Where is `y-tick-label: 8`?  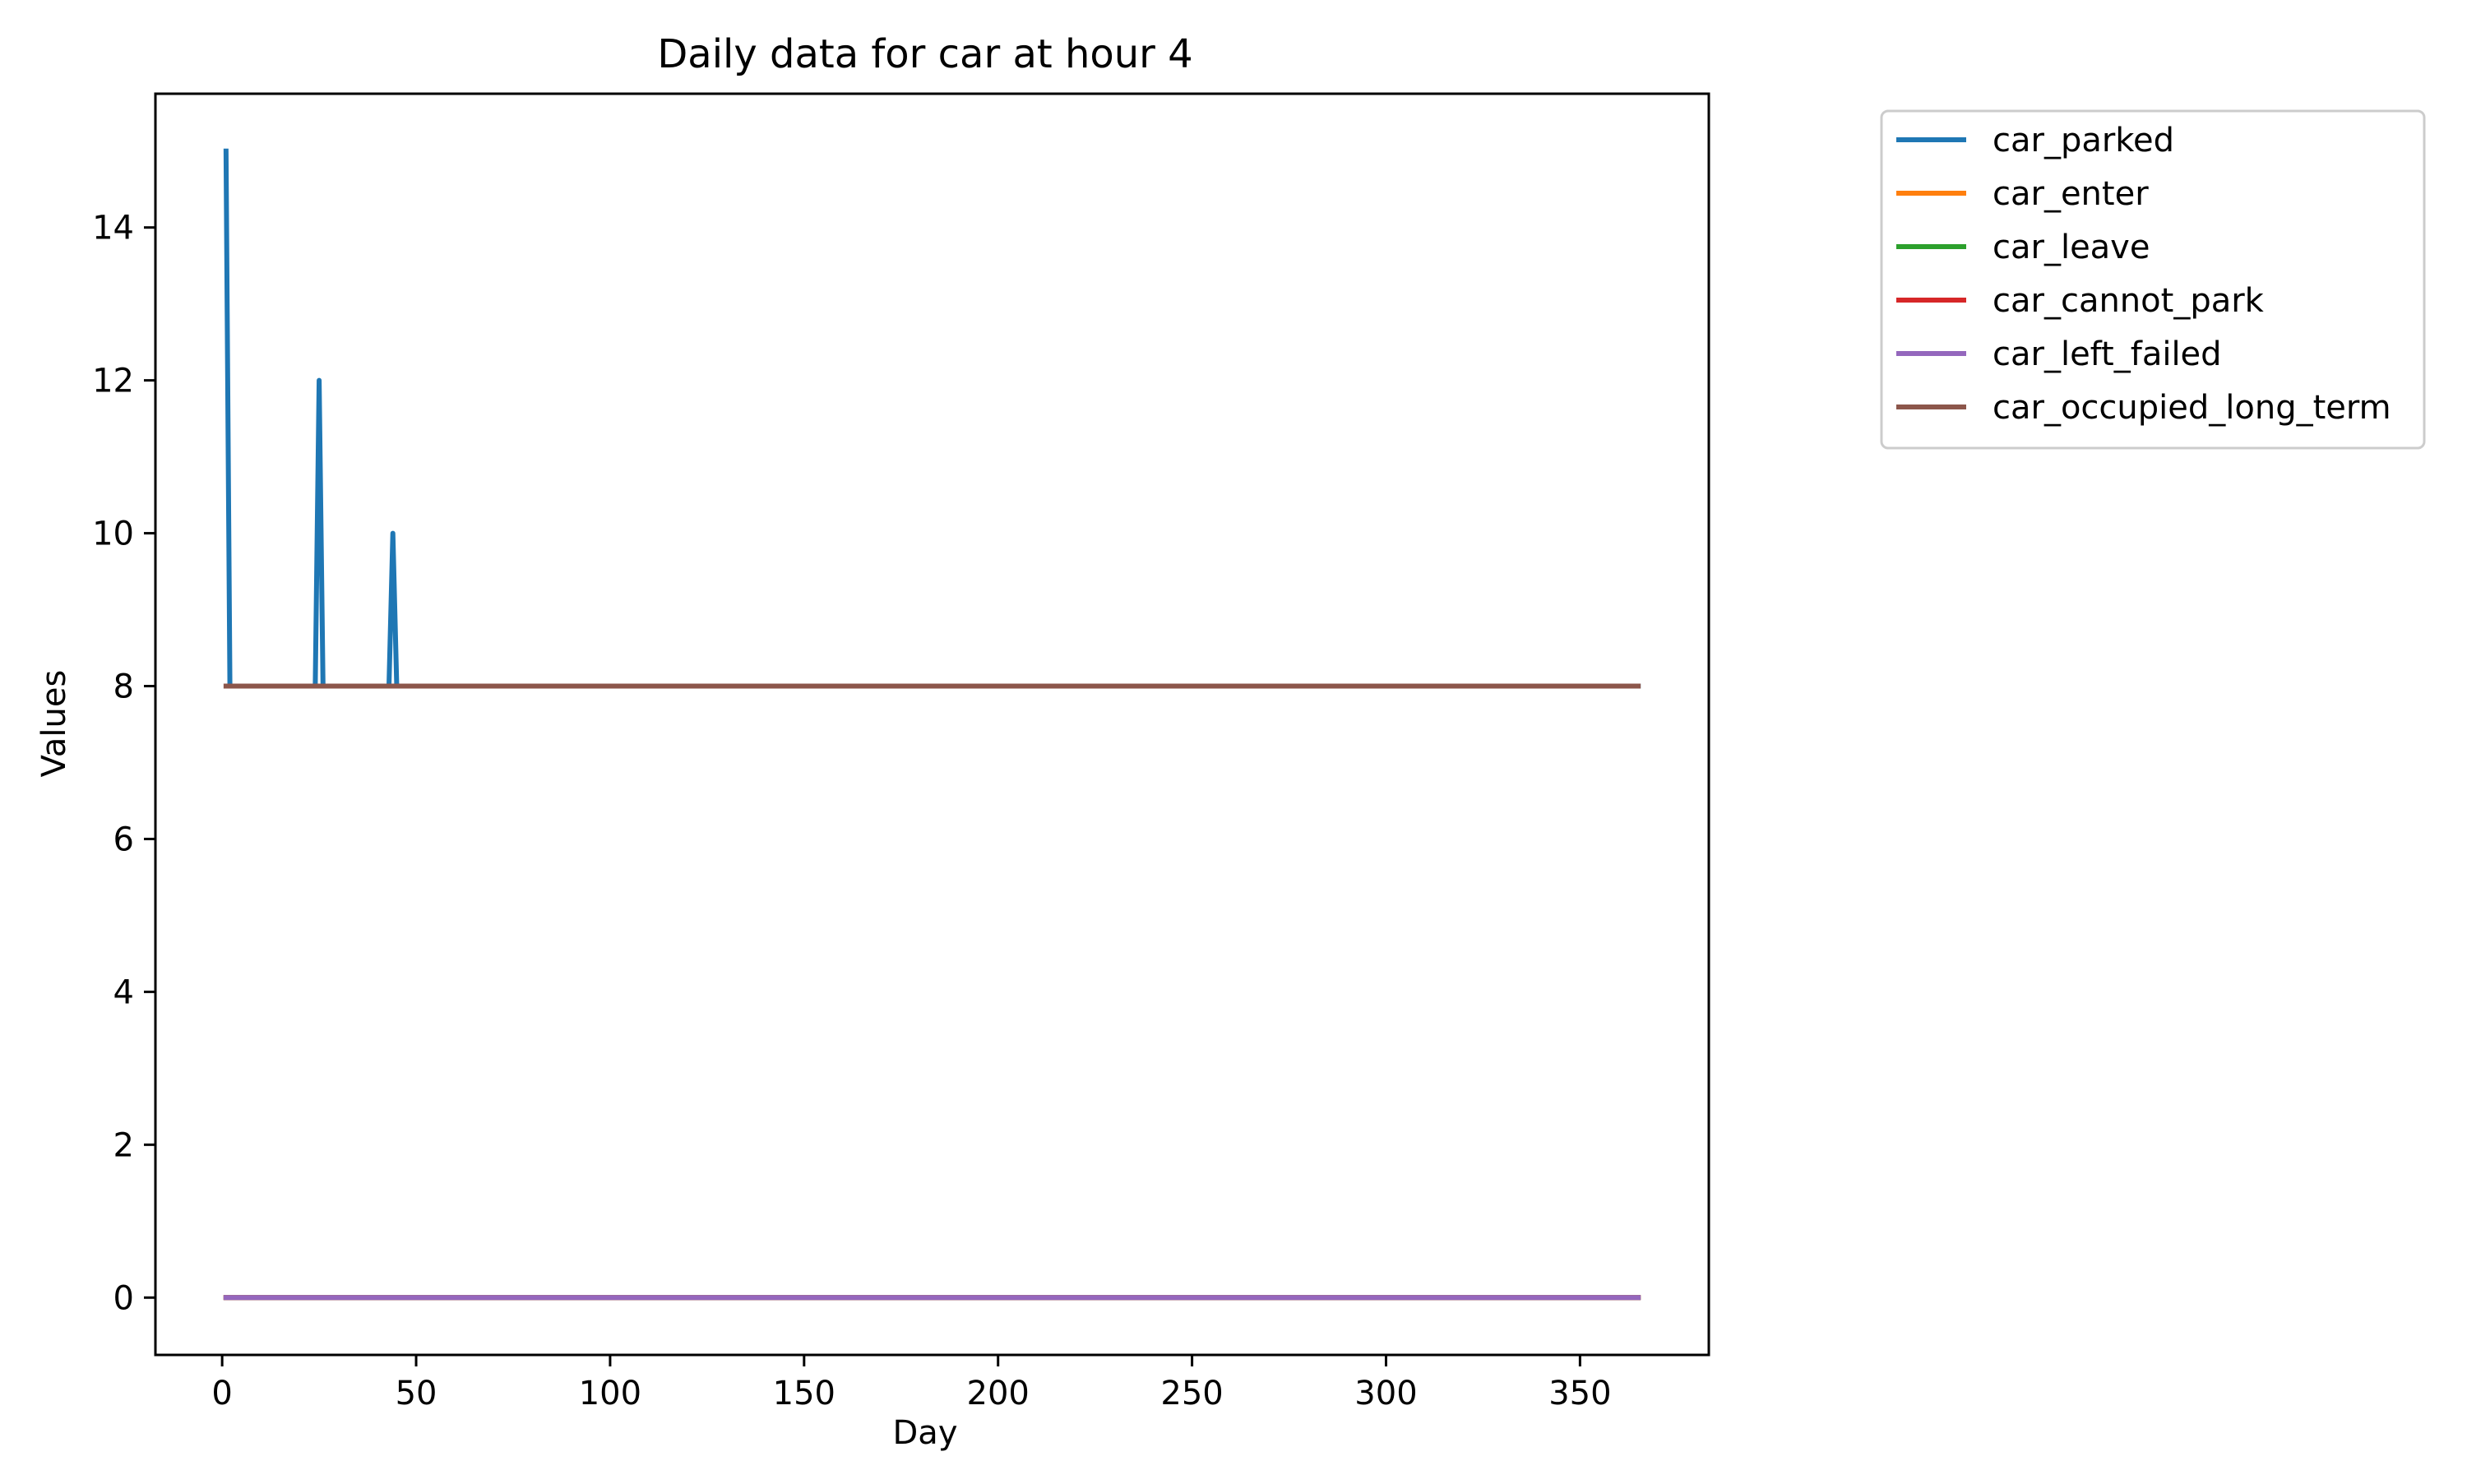
y-tick-label: 8 is located at coordinates (124, 687).